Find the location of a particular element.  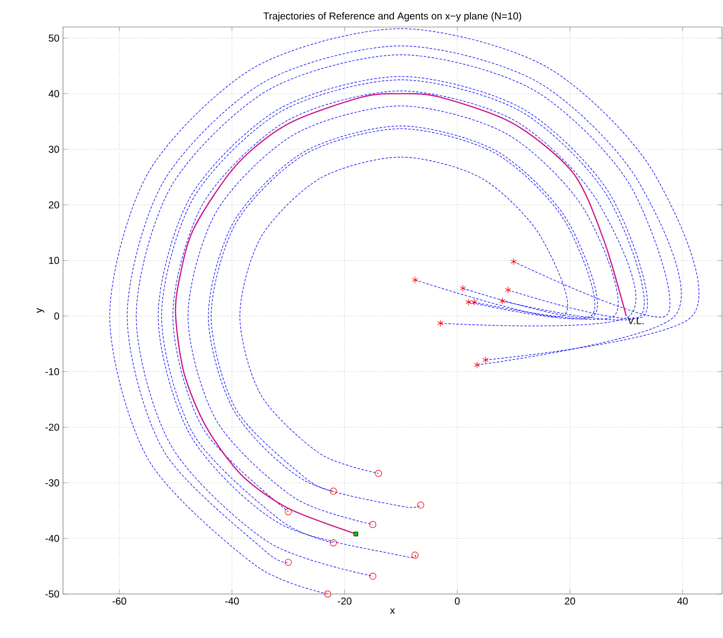

x-tick-label: 0 is located at coordinates (457, 601).